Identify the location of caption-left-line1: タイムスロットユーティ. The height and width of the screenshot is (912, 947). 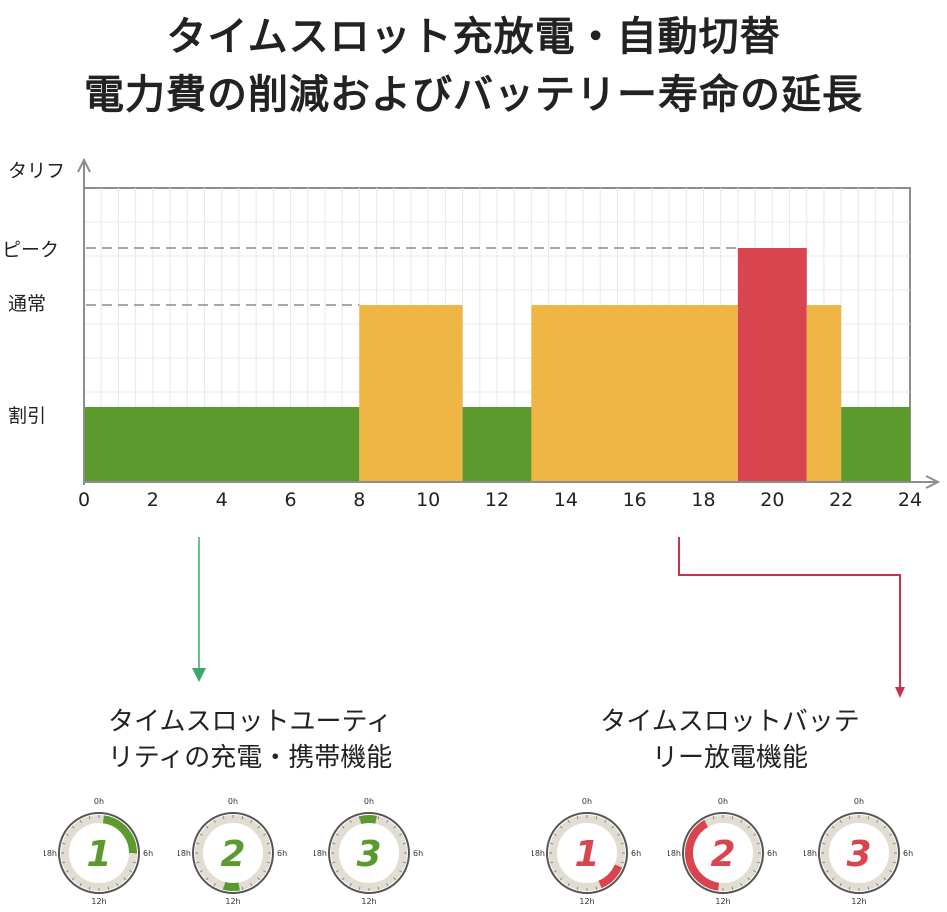
(250, 722).